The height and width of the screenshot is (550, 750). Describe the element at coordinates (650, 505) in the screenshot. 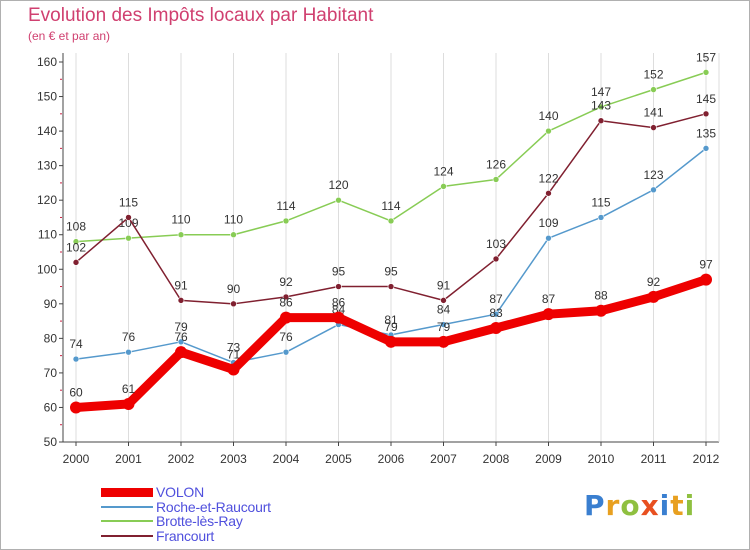

I see `logo-letter: x` at that location.